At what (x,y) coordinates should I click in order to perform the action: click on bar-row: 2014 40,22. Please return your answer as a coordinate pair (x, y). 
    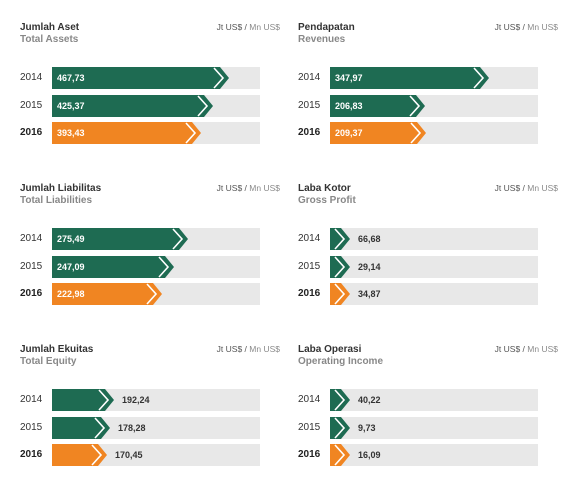
    Looking at the image, I should click on (428, 400).